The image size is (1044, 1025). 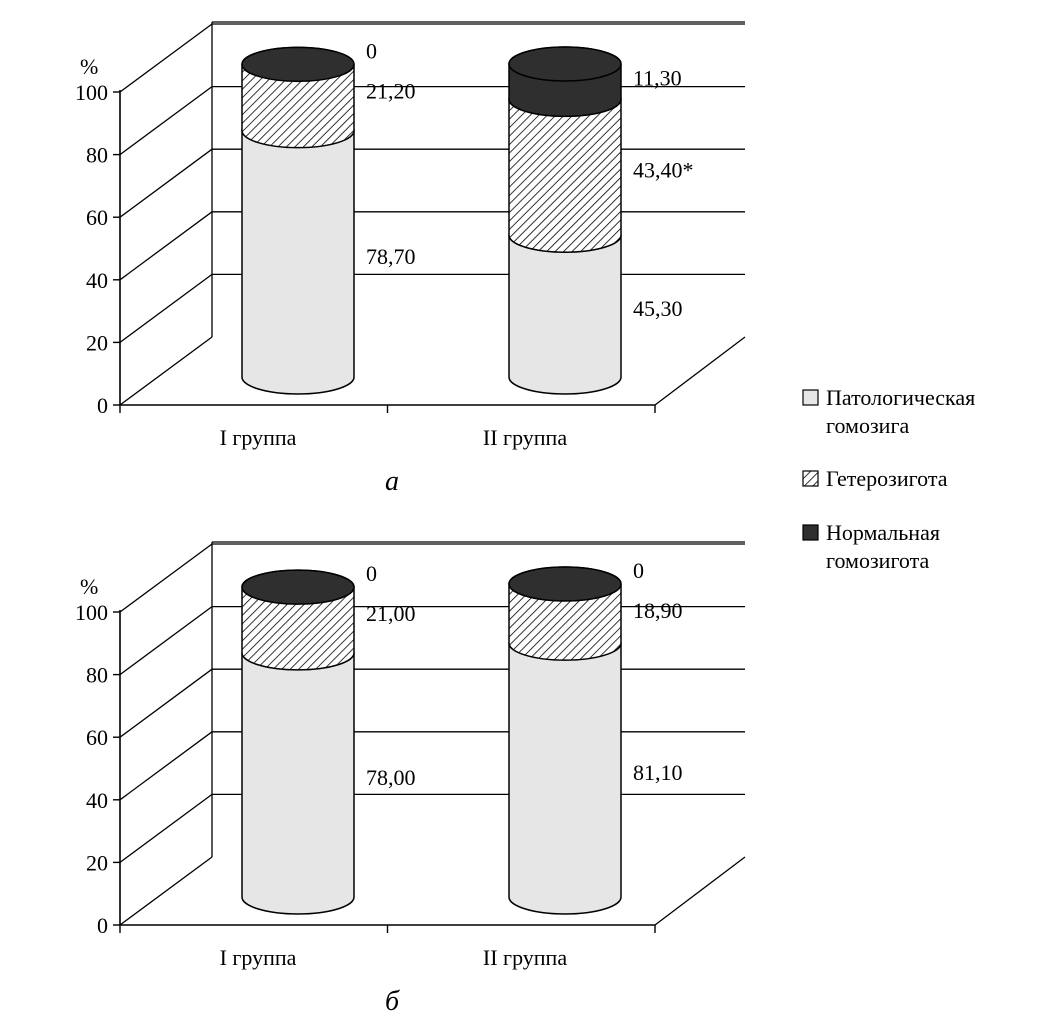 I want to click on legend-label-1: Патологическая, so click(x=900, y=397).